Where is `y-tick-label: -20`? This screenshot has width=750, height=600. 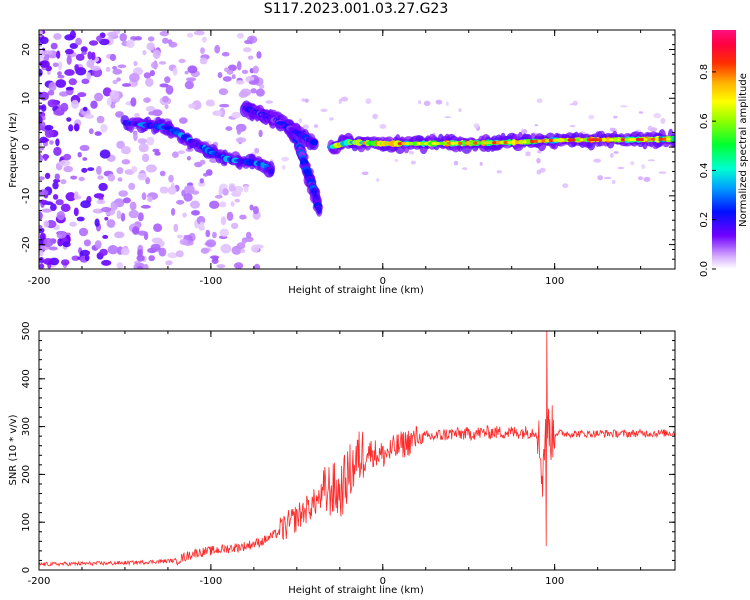 y-tick-label: -20 is located at coordinates (26, 244).